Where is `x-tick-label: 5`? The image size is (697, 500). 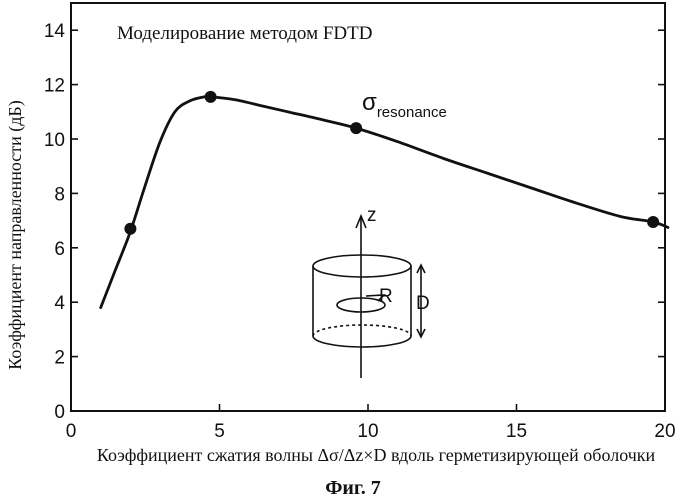
x-tick-label: 5 is located at coordinates (219, 431).